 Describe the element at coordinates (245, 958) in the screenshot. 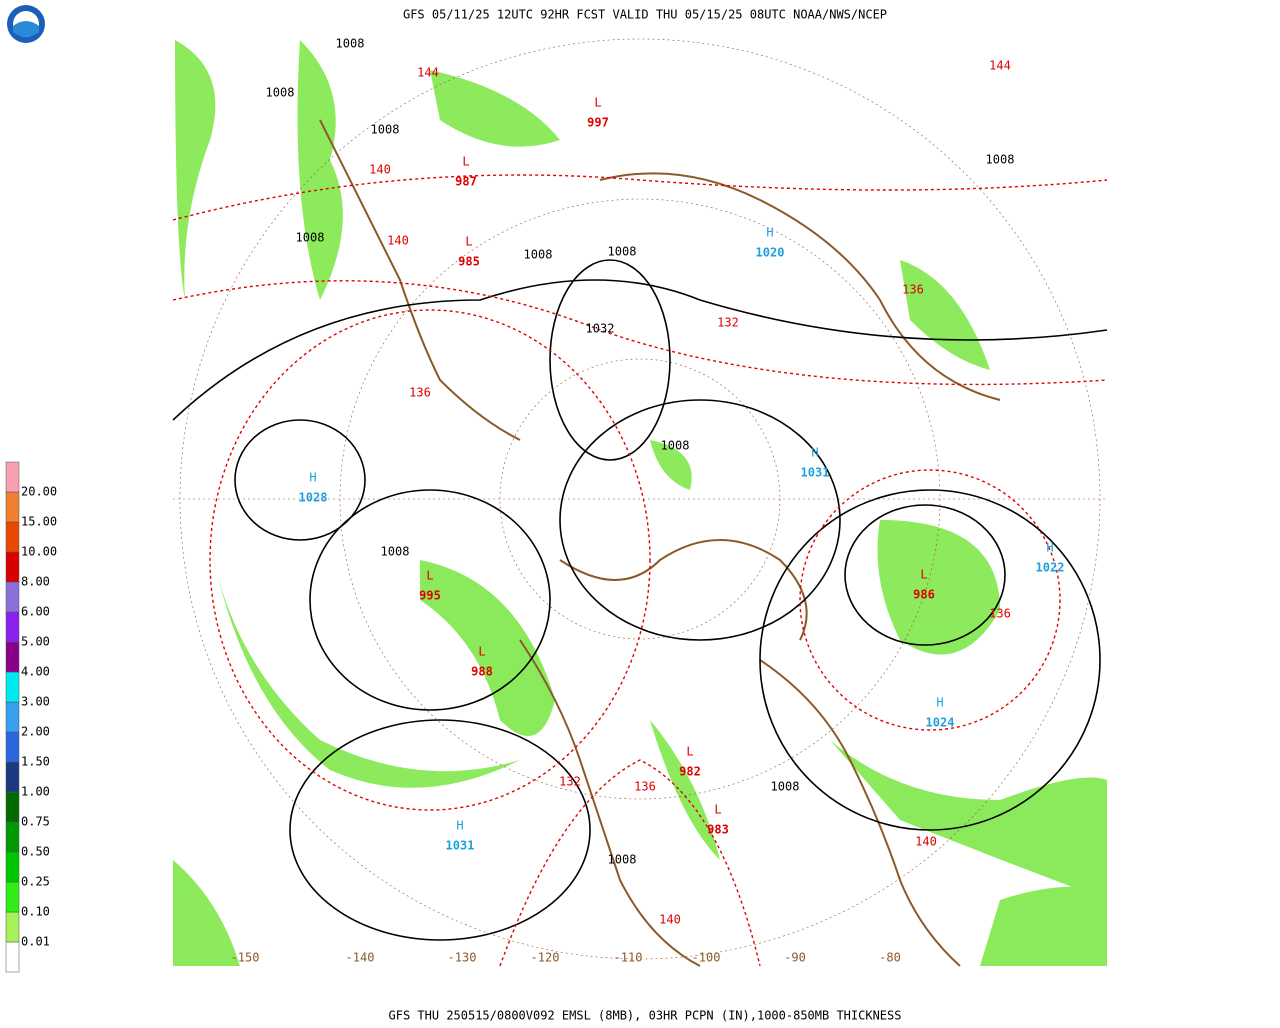

I see `longitude-label: -150` at that location.